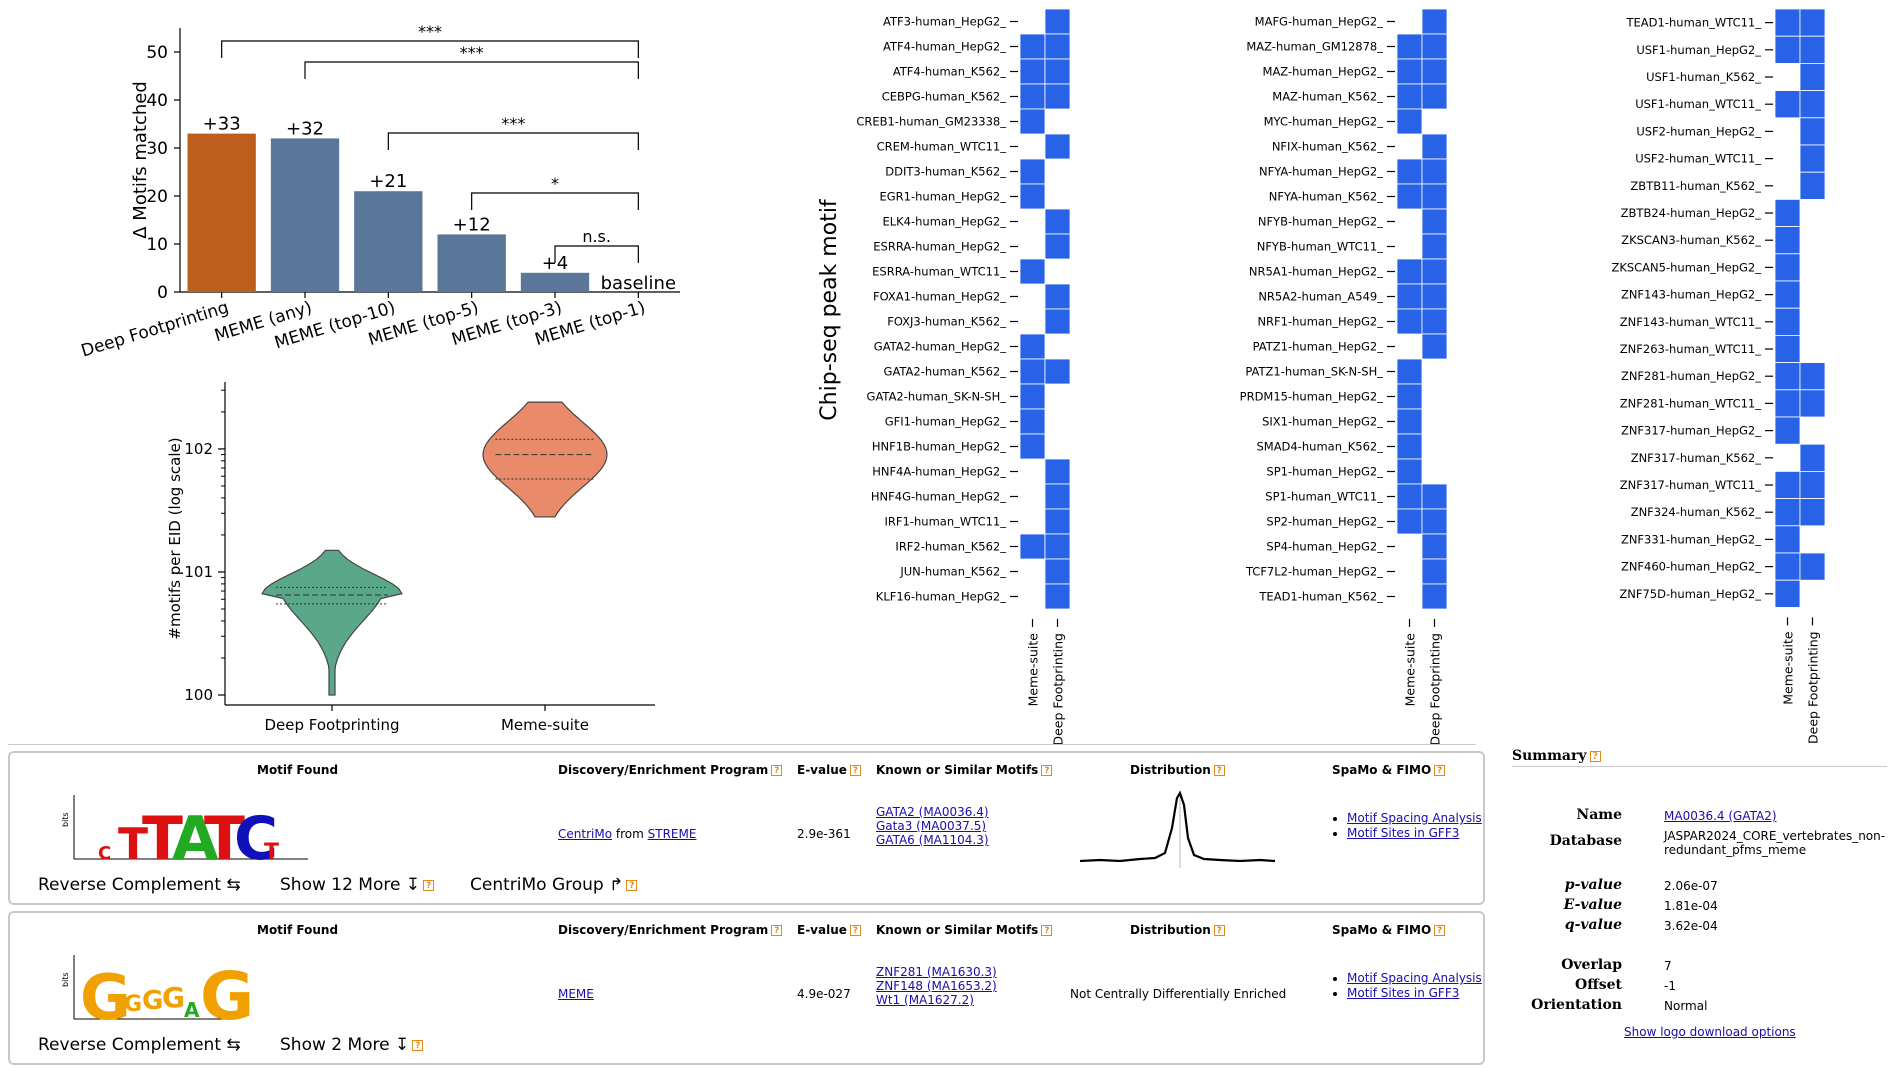  I want to click on evalue-cell: 2.9e-361, so click(824, 834).